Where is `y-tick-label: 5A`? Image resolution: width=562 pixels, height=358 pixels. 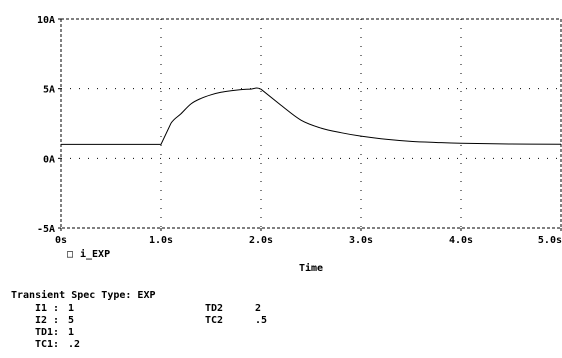 y-tick-label: 5A is located at coordinates (49, 90).